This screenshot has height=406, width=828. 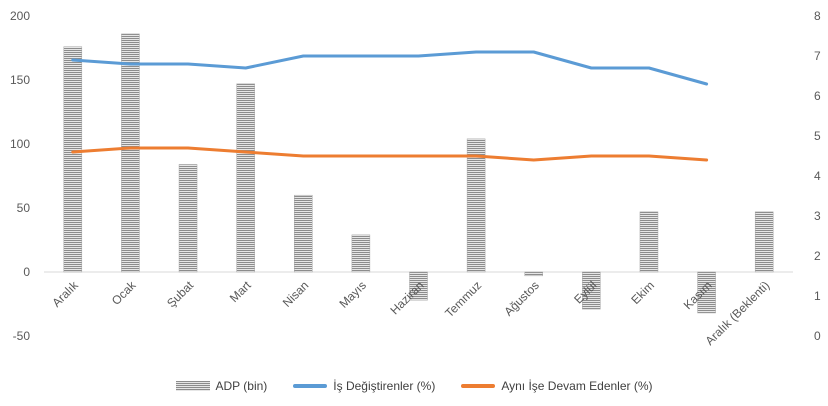 What do you see at coordinates (817, 256) in the screenshot?
I see `y-right-tick-label: 2` at bounding box center [817, 256].